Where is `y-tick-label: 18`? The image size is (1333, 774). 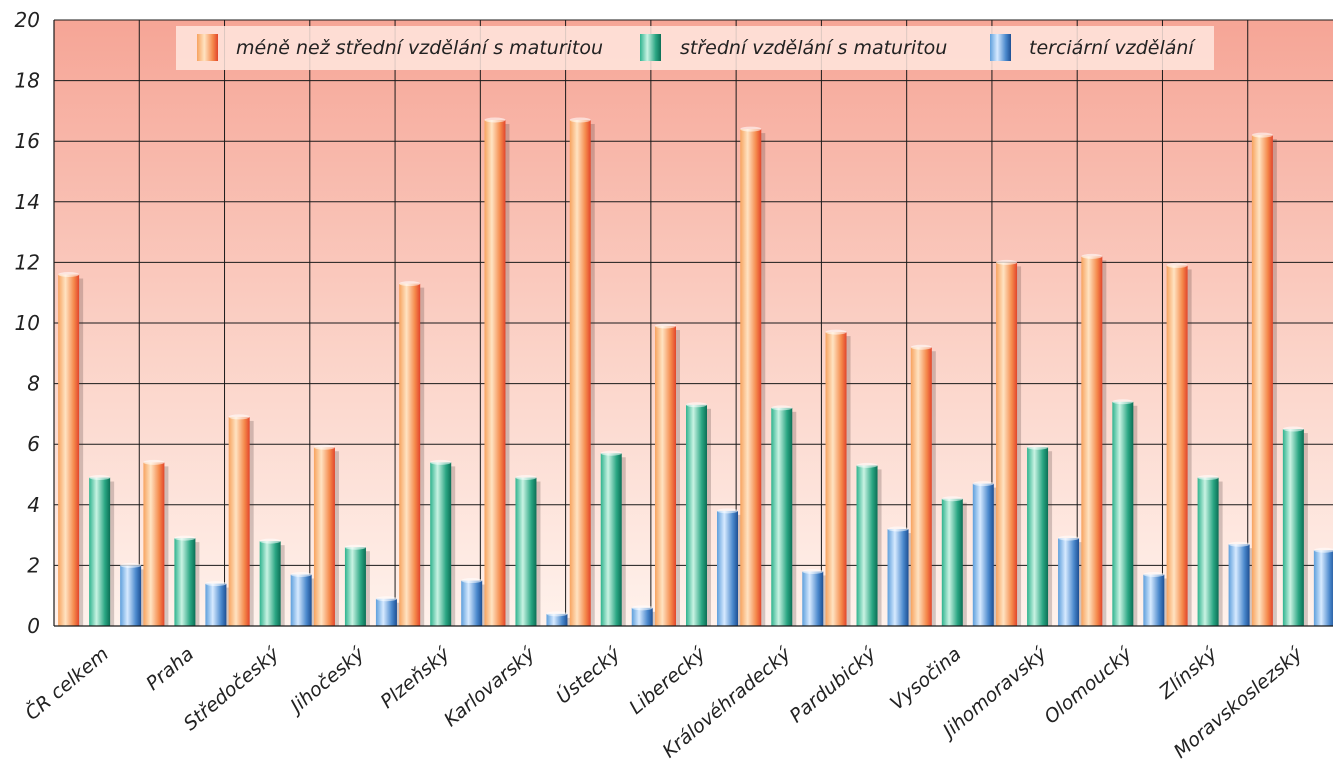
y-tick-label: 18 is located at coordinates (27, 81).